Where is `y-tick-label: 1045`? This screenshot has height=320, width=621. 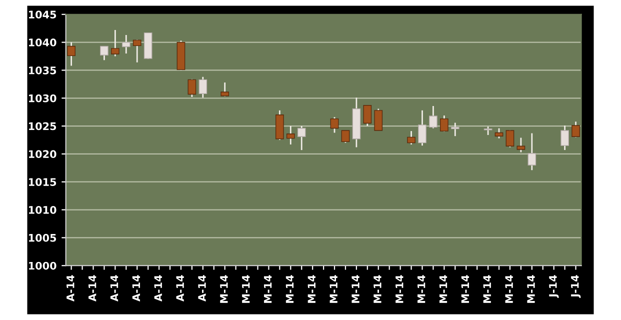
y-tick-label: 1045 is located at coordinates (42, 14).